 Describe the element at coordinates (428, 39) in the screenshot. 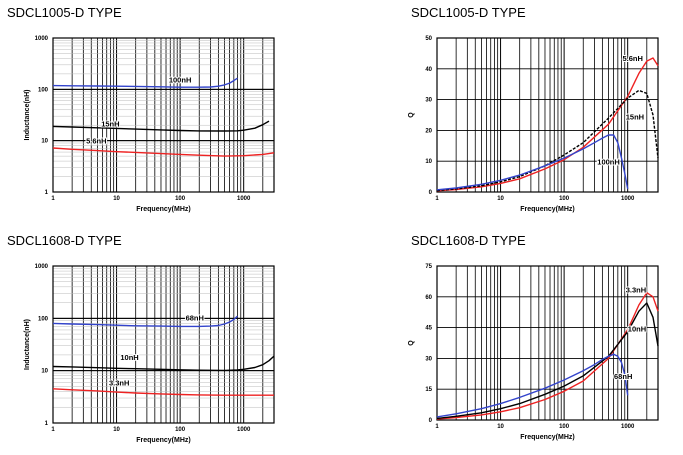

I see `y-tick-label: 50` at that location.